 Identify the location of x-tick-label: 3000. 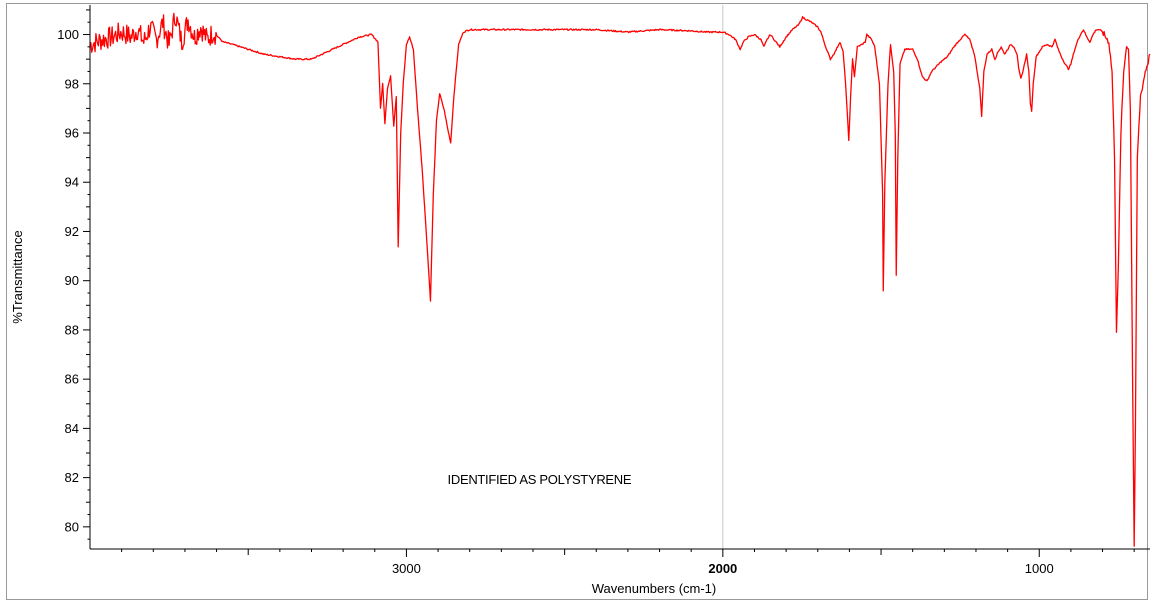
(406, 568).